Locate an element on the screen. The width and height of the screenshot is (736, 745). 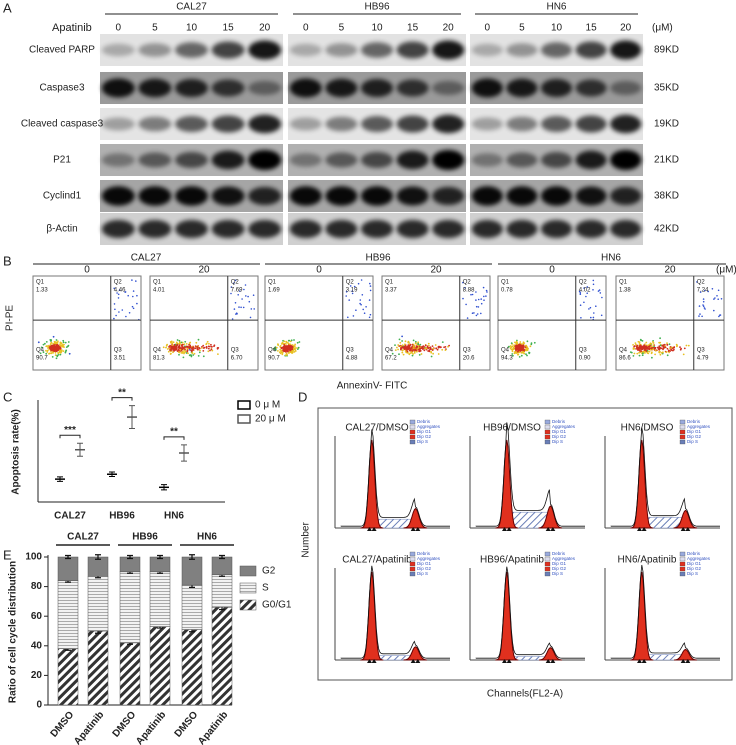
y-tick-label: 60 is located at coordinates (37, 616).